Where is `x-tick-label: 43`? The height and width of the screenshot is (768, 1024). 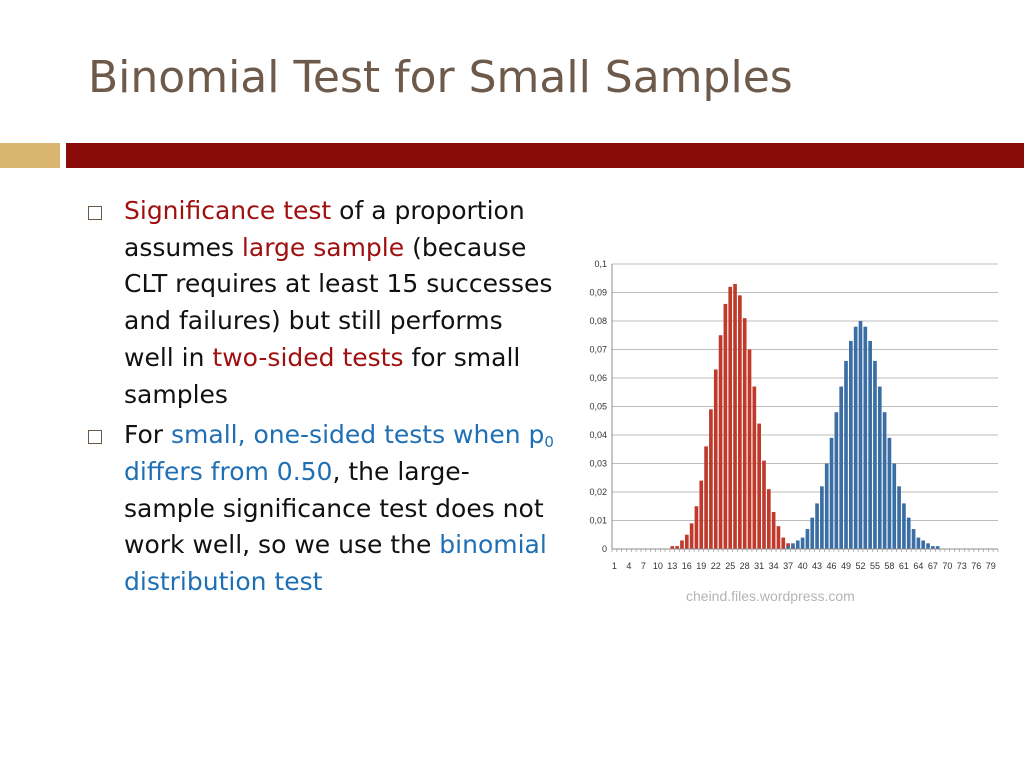
x-tick-label: 43 is located at coordinates (817, 566).